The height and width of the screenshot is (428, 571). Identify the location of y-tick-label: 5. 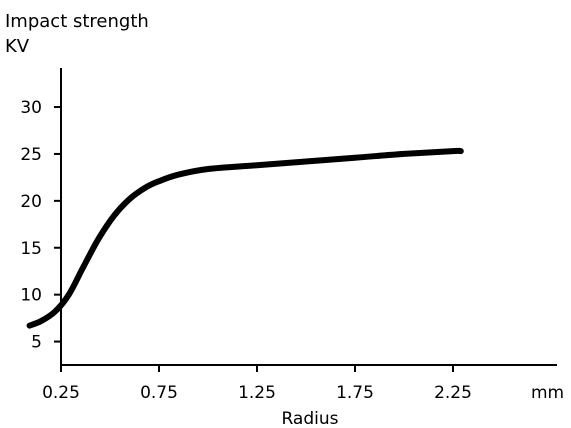
(36, 343).